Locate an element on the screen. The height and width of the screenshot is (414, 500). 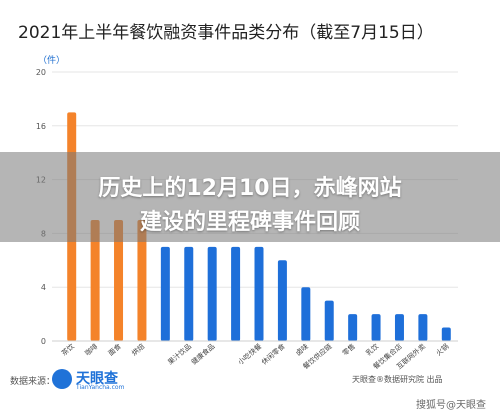
x-tick-label: 卤味 is located at coordinates (302, 350).